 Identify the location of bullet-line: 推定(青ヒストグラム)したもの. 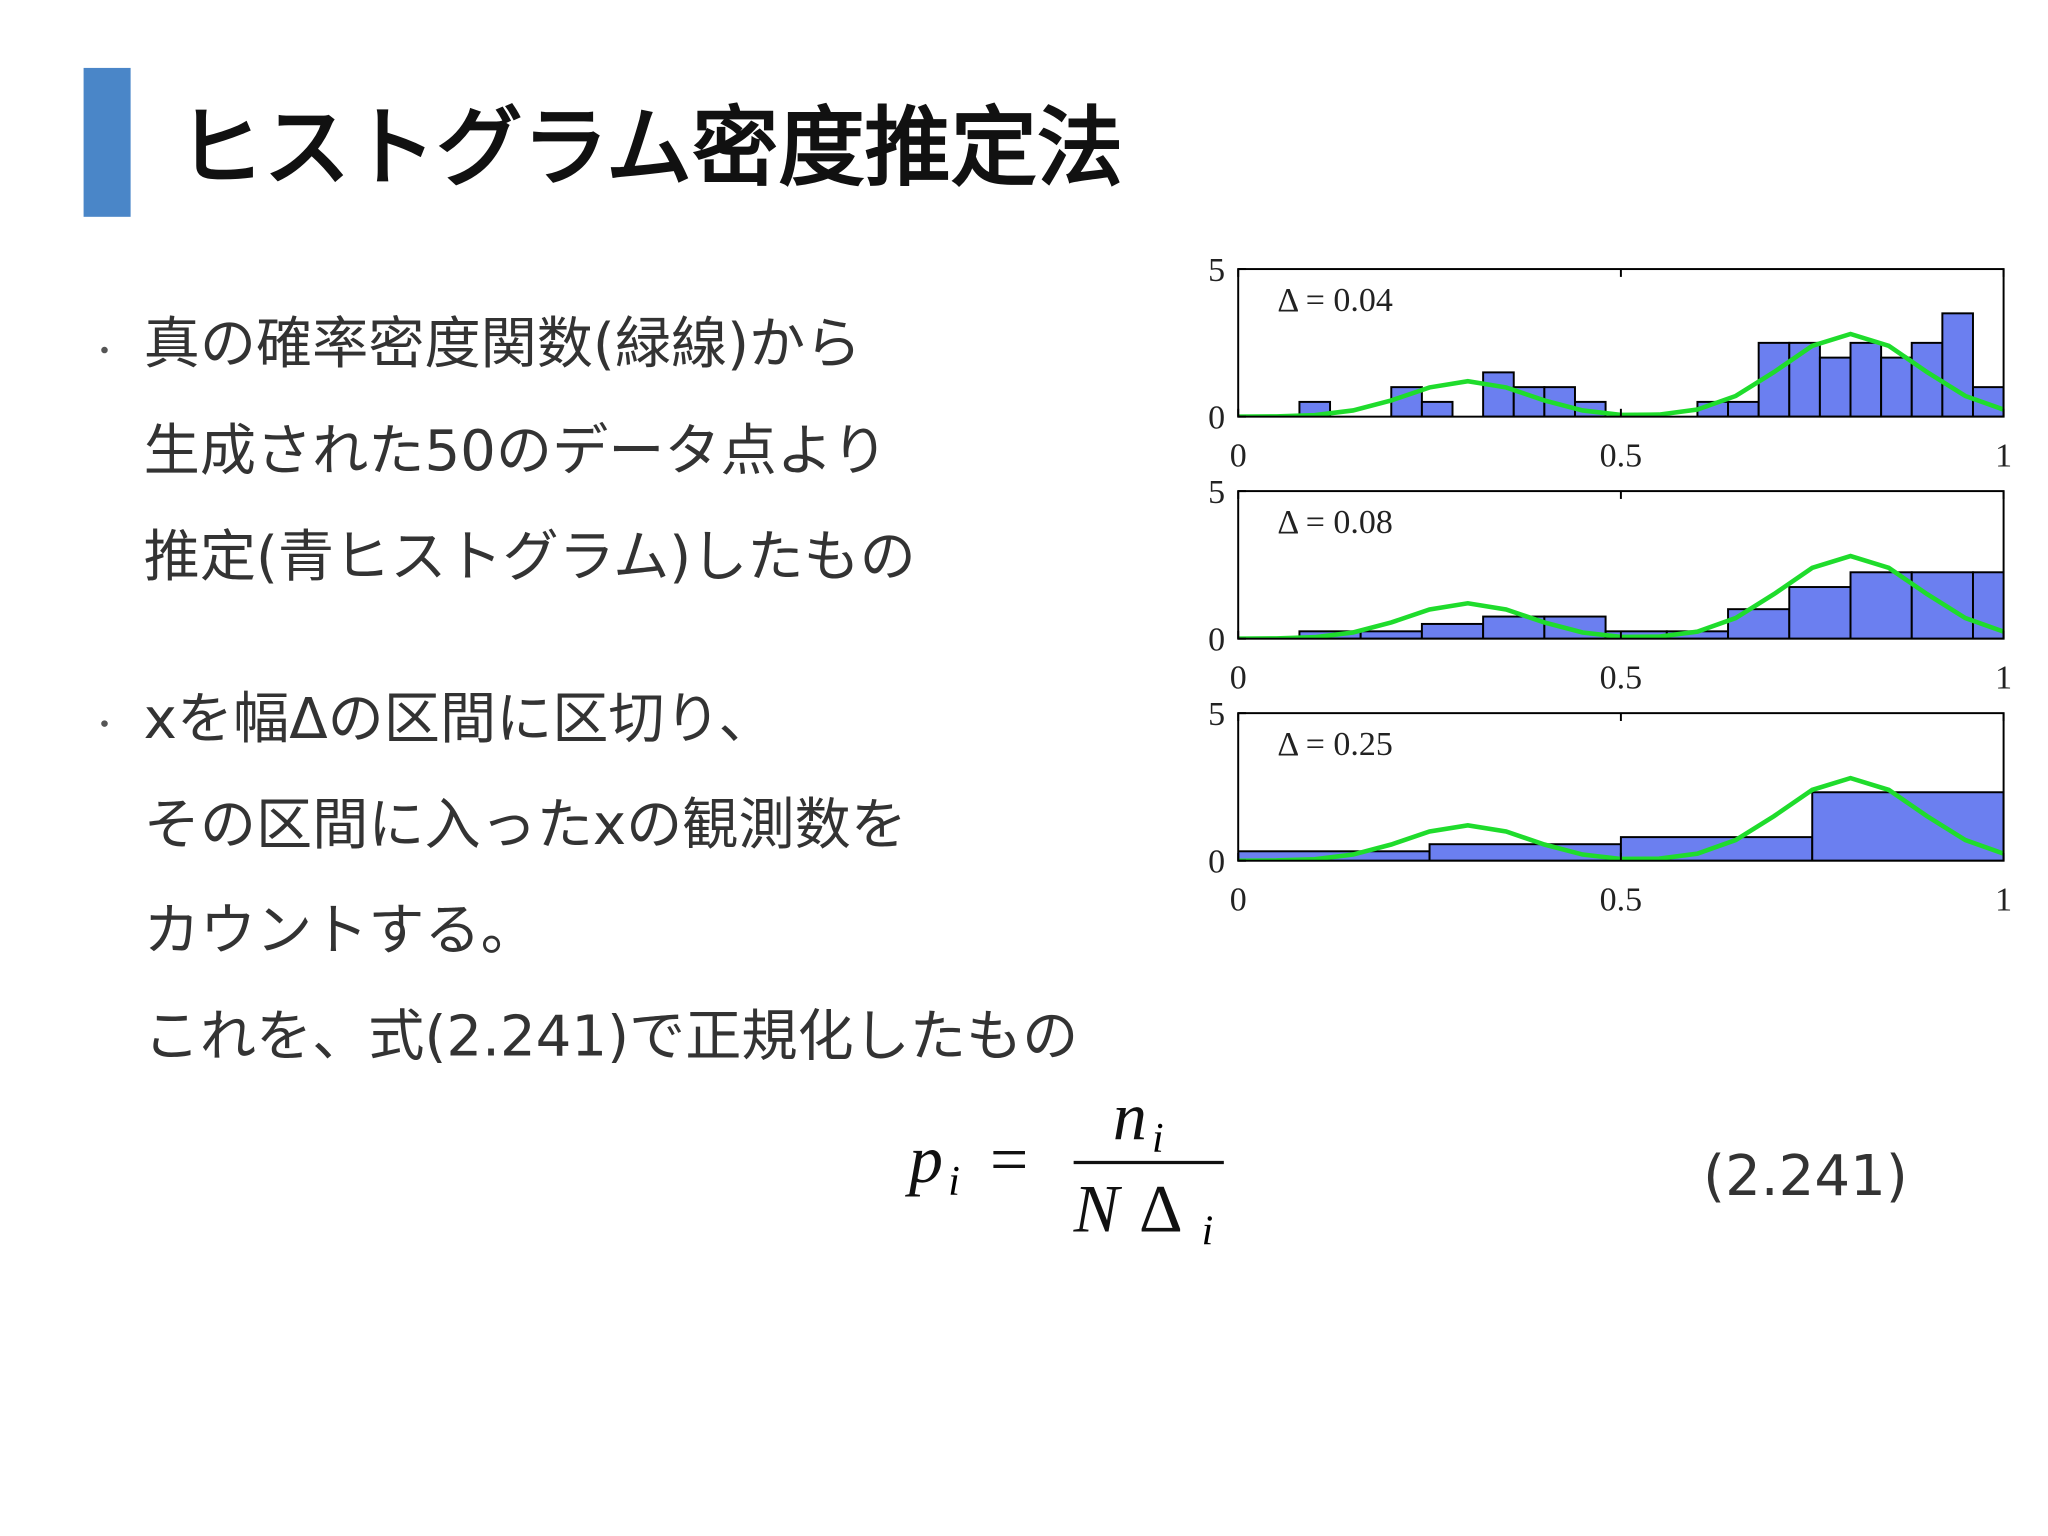
(530, 557).